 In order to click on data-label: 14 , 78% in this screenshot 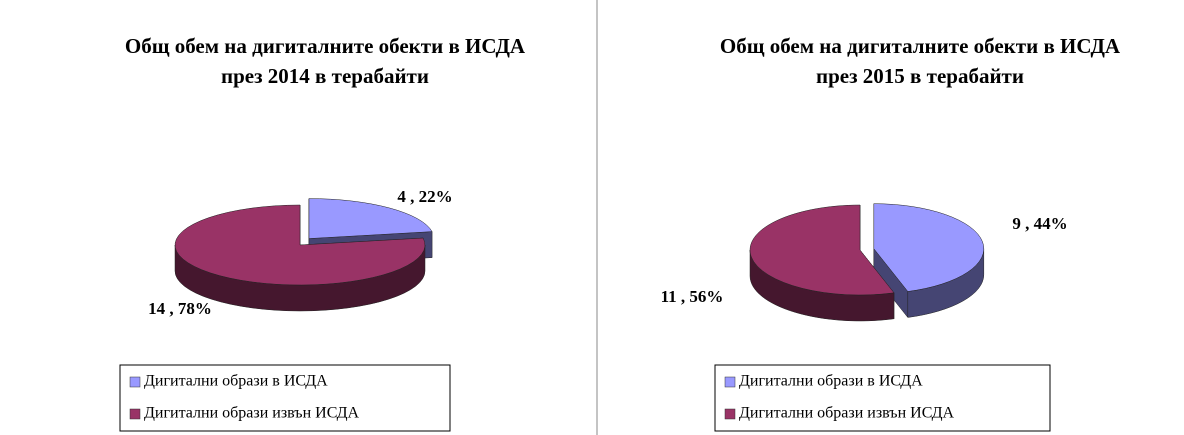, I will do `click(180, 308)`.